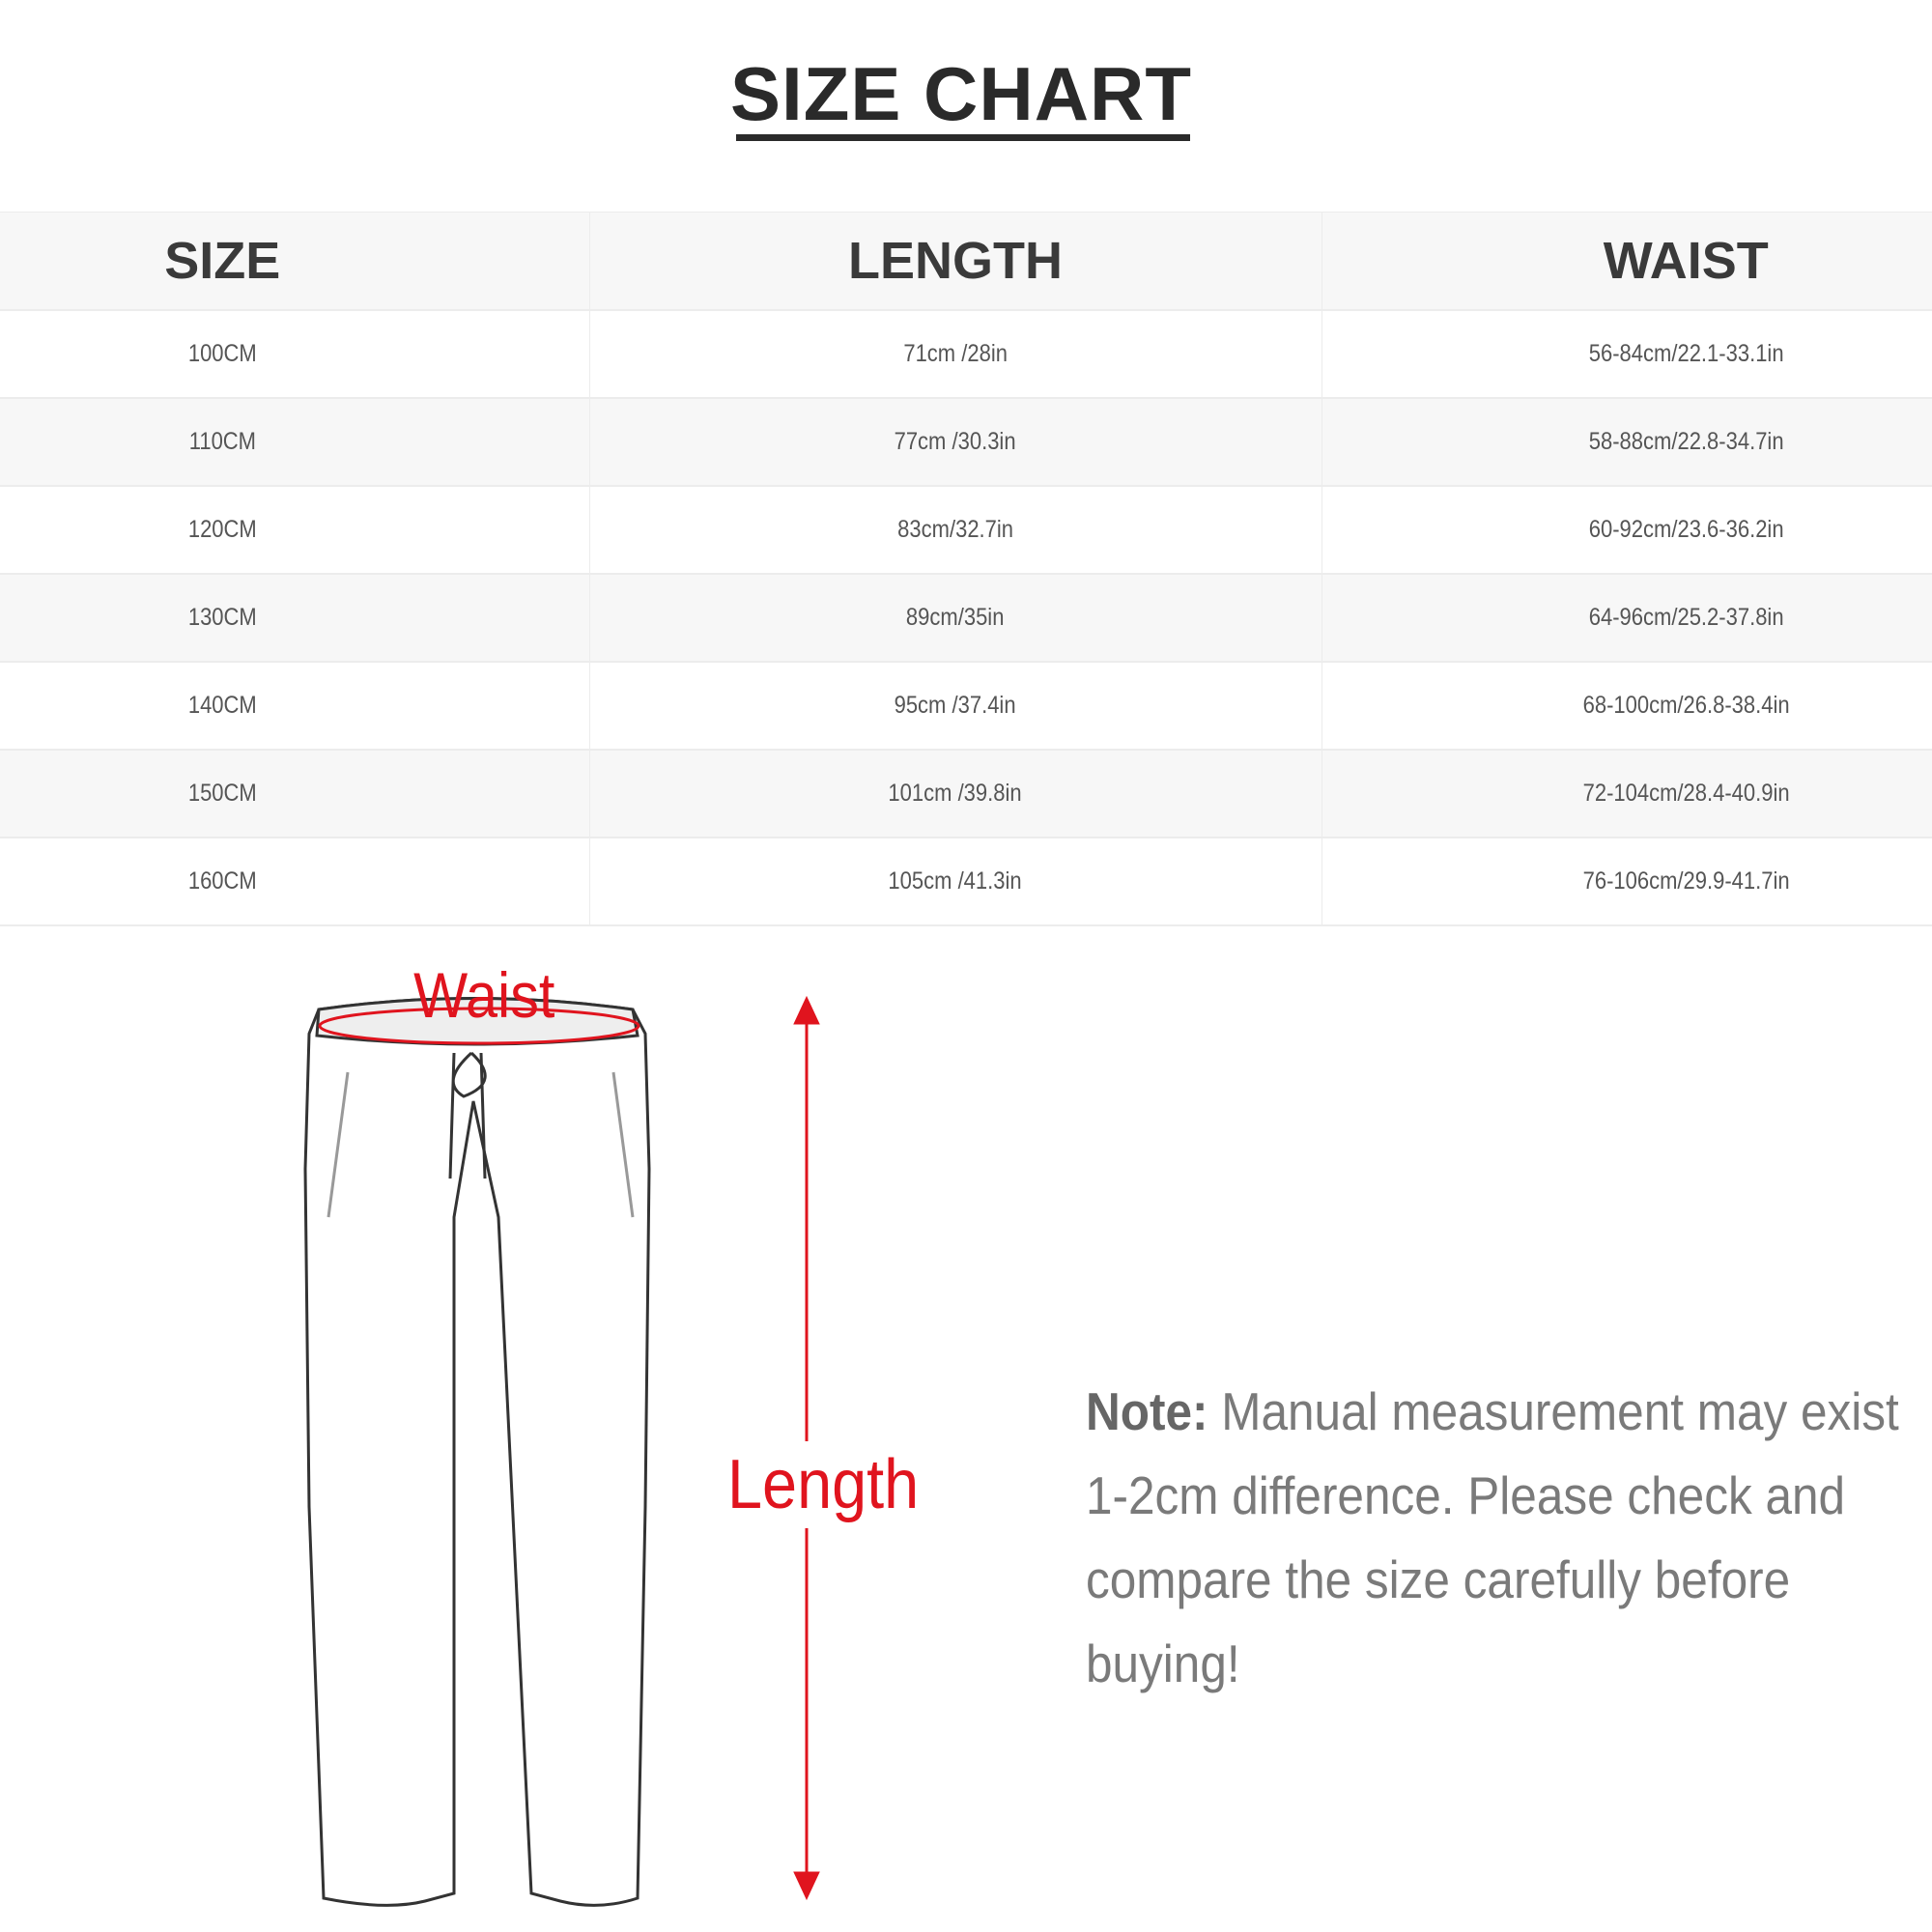 The height and width of the screenshot is (1932, 1932). I want to click on cell-length: 89cm/35in, so click(955, 618).